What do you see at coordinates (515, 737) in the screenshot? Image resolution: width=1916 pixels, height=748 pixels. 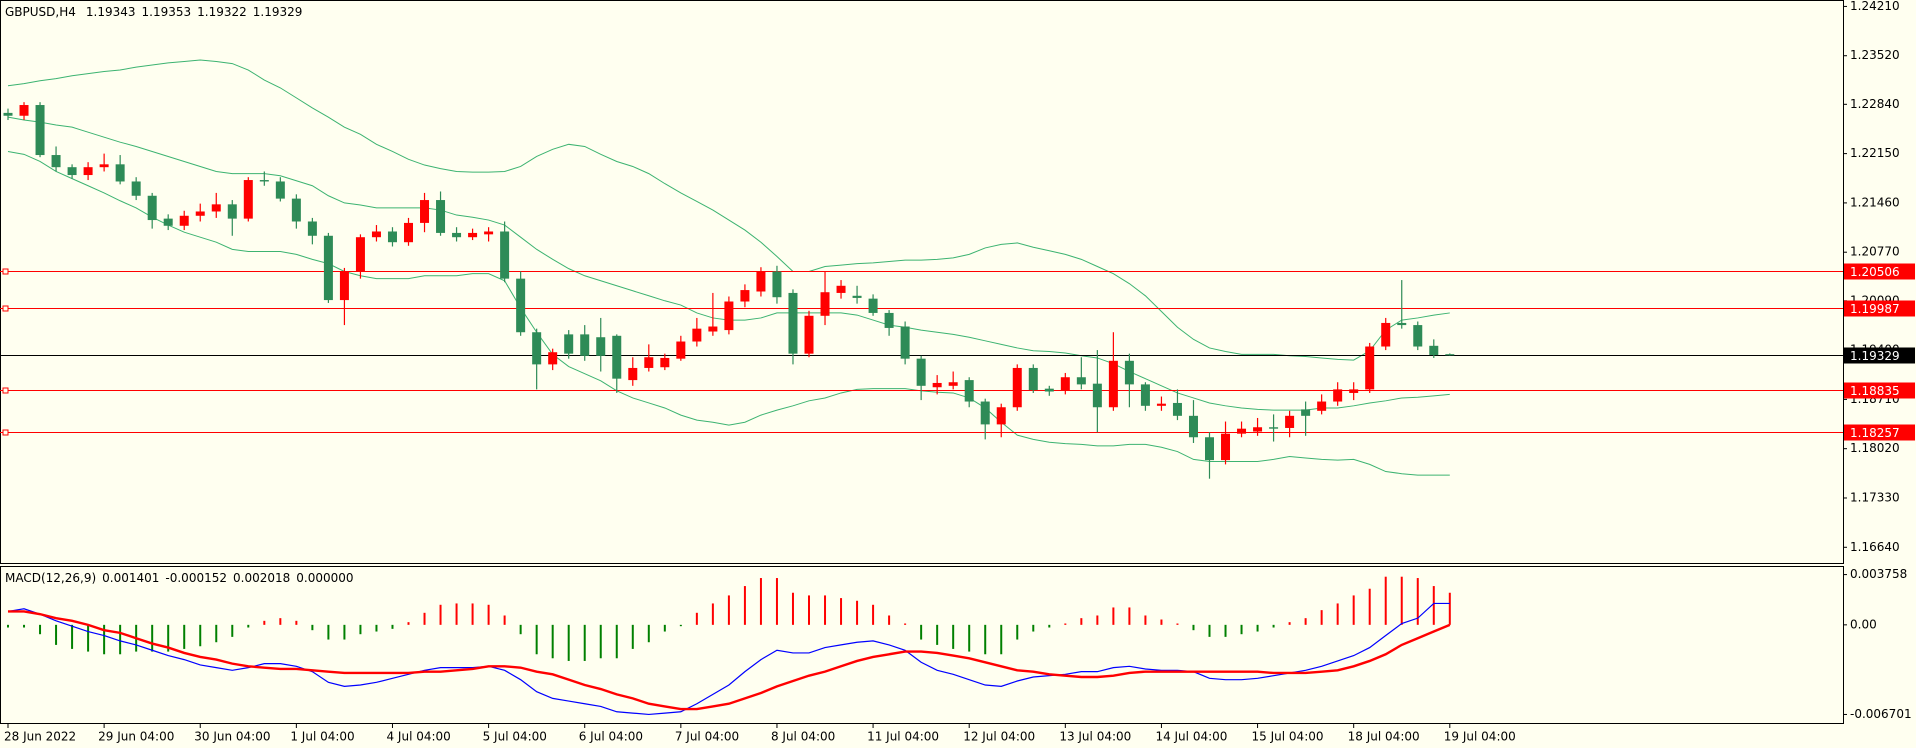 I see `x-tick-label: 5 Jul 04:00` at bounding box center [515, 737].